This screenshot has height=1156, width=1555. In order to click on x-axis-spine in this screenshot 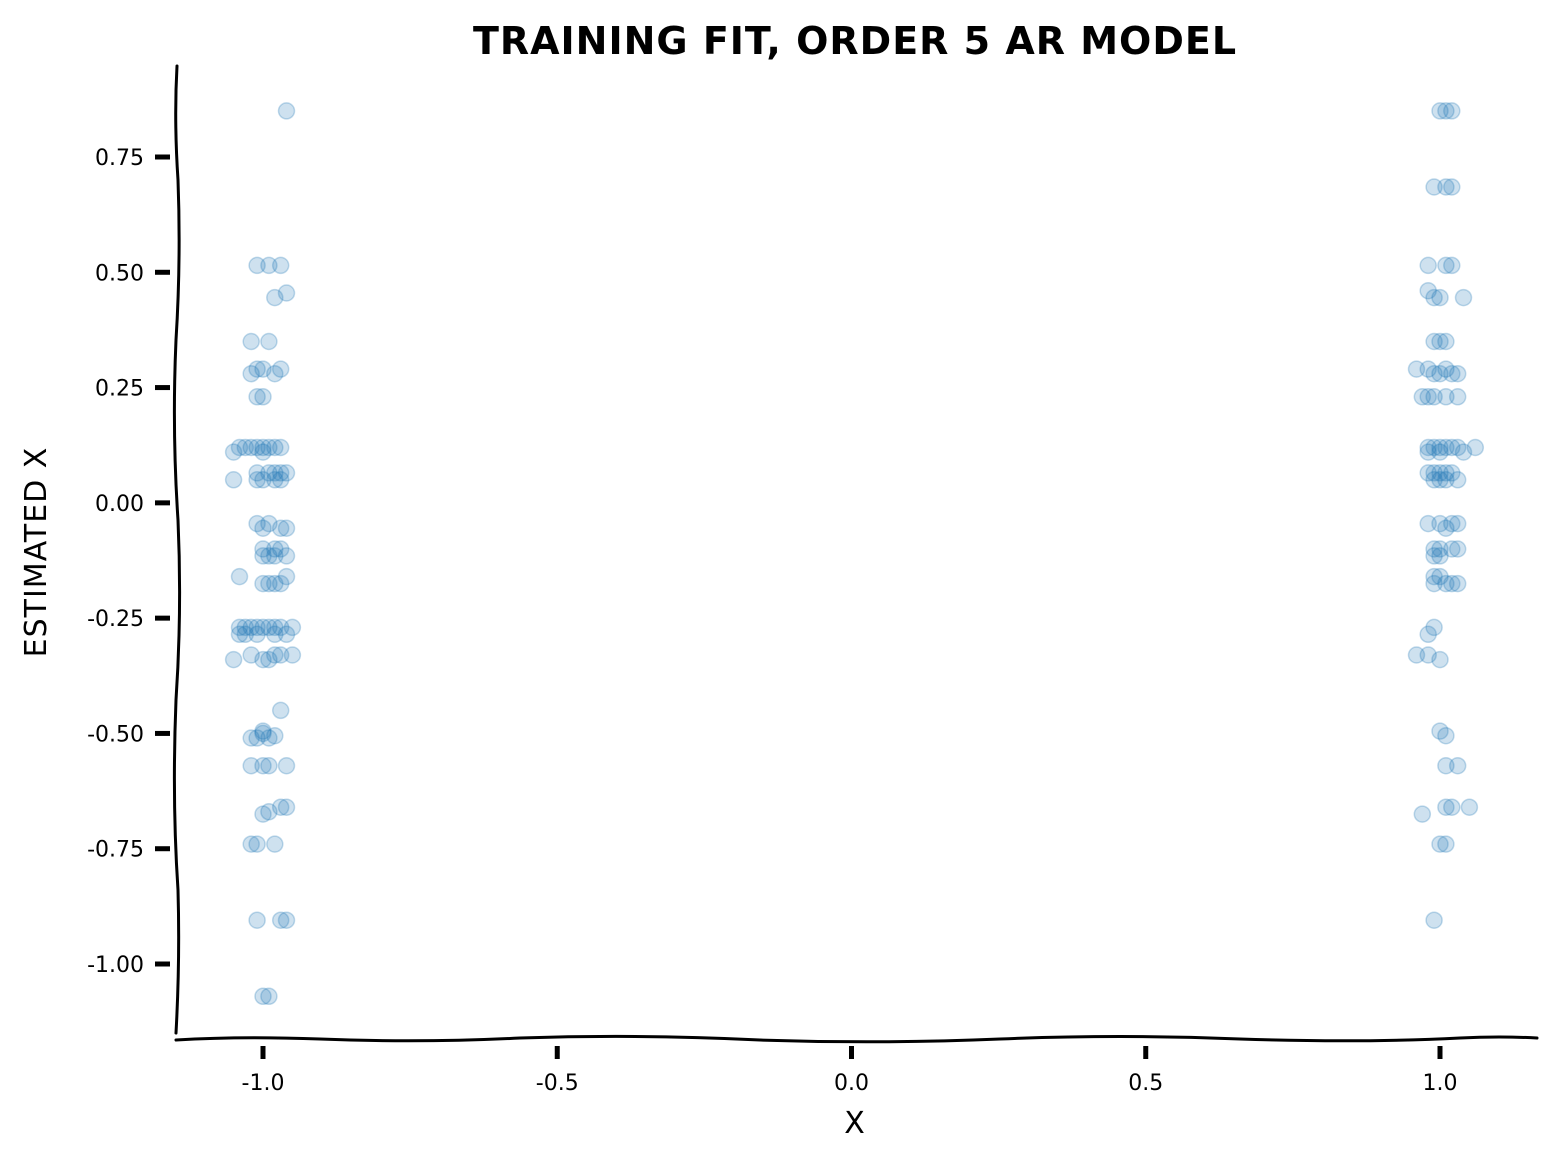, I will do `click(856, 1039)`.